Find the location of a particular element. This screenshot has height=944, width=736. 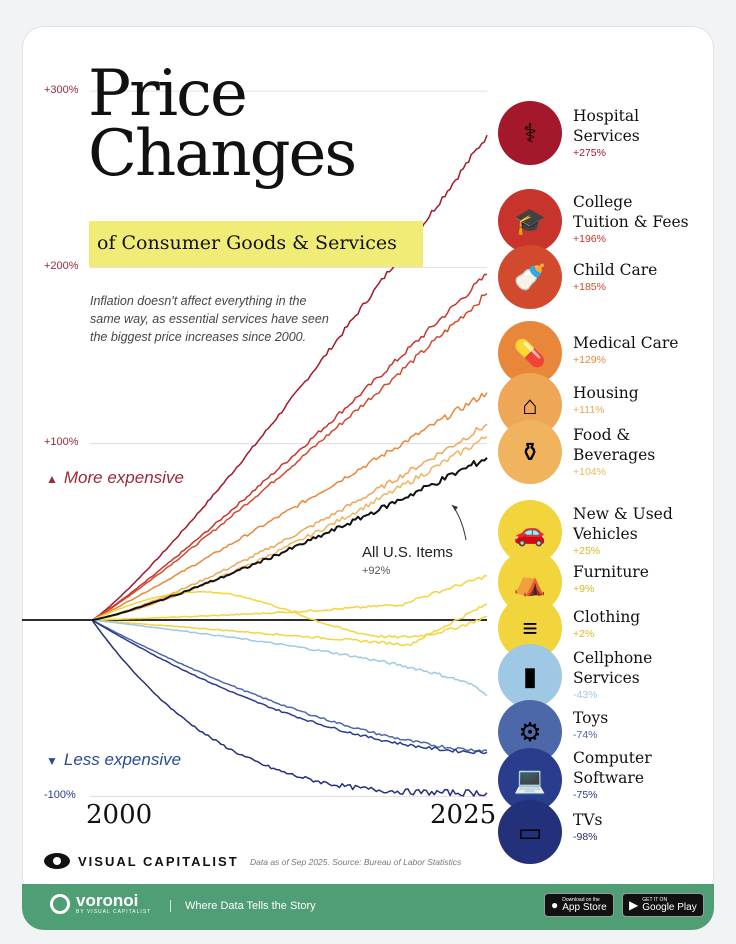

y-tick-label: +100% is located at coordinates (61, 442).